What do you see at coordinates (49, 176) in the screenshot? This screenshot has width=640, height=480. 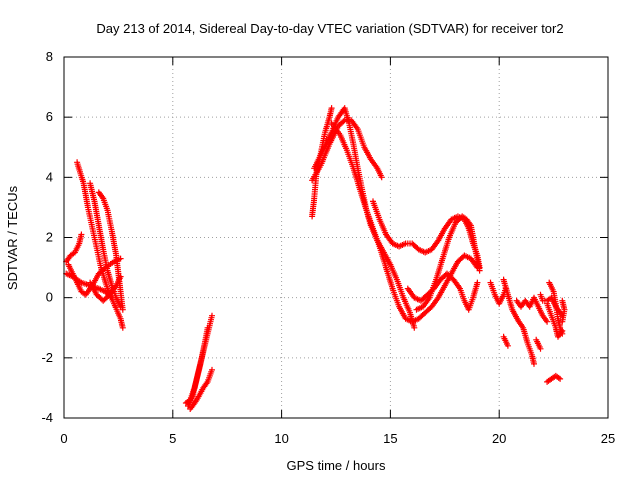 I see `y-tick-label: 4` at bounding box center [49, 176].